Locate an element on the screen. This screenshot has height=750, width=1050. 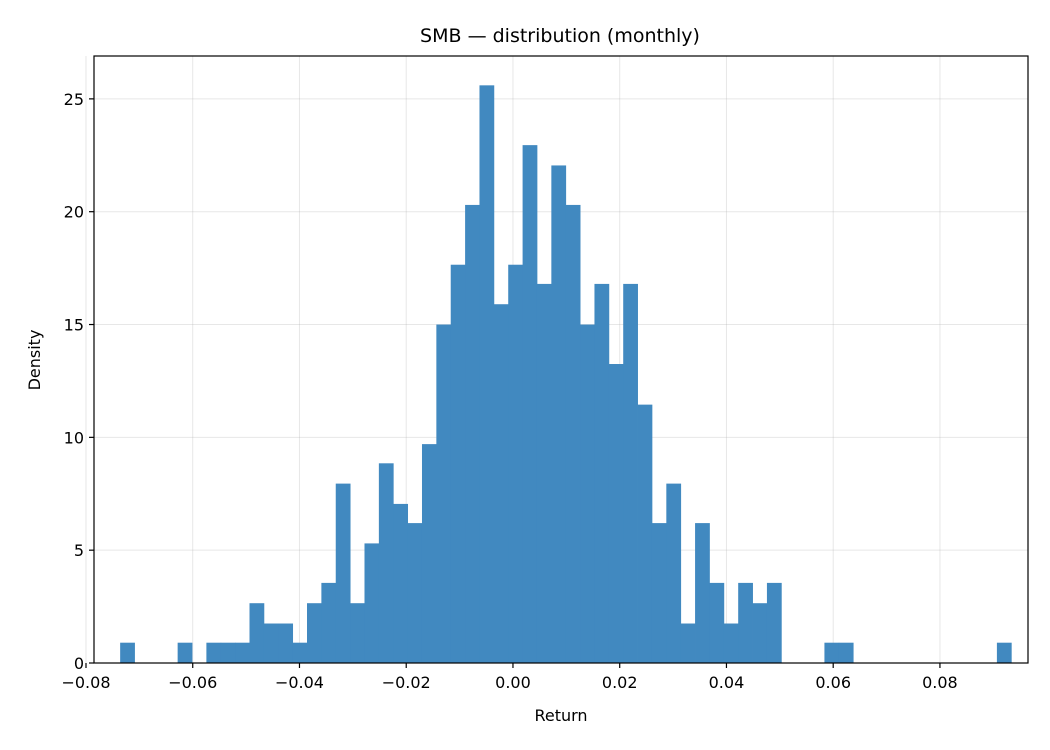
y-axis-ticks: 0 5 10 15 20 25 is located at coordinates (79, 381).